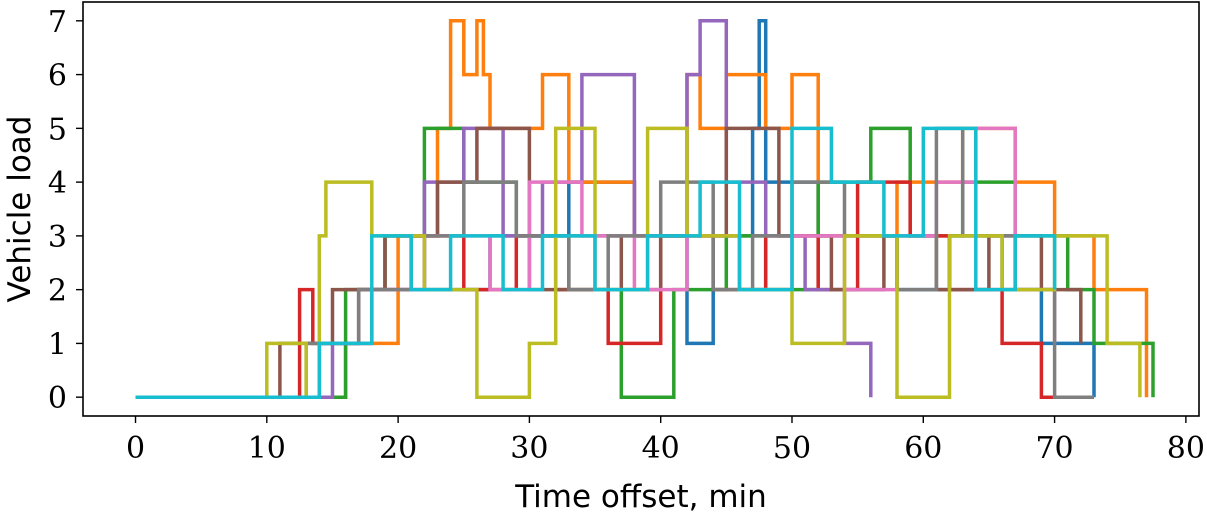 The width and height of the screenshot is (1207, 517). What do you see at coordinates (1186, 448) in the screenshot?
I see `x-tick-label: 80` at bounding box center [1186, 448].